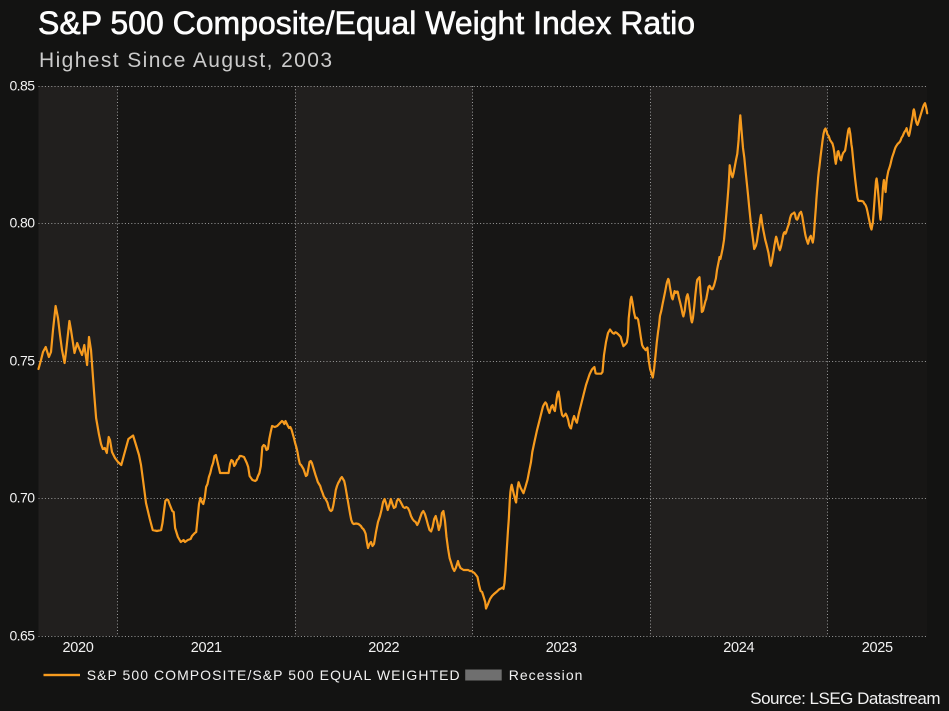  Describe the element at coordinates (22, 86) in the screenshot. I see `svg-text: 0.85` at that location.